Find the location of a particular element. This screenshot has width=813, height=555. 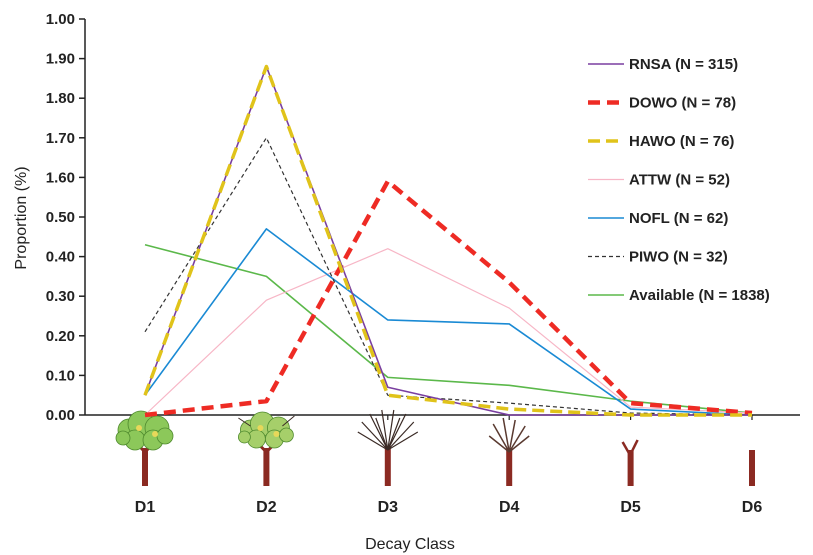

x-tick-label: D2 is located at coordinates (266, 507).